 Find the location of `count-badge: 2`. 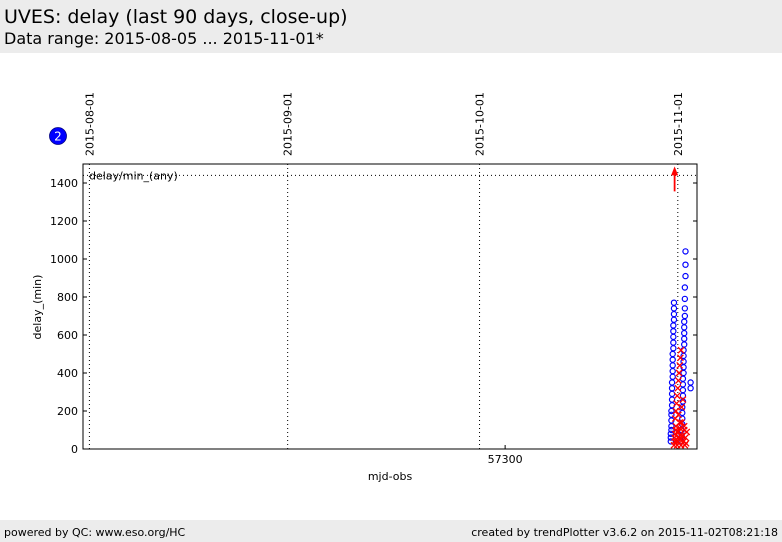

count-badge: 2 is located at coordinates (58, 136).